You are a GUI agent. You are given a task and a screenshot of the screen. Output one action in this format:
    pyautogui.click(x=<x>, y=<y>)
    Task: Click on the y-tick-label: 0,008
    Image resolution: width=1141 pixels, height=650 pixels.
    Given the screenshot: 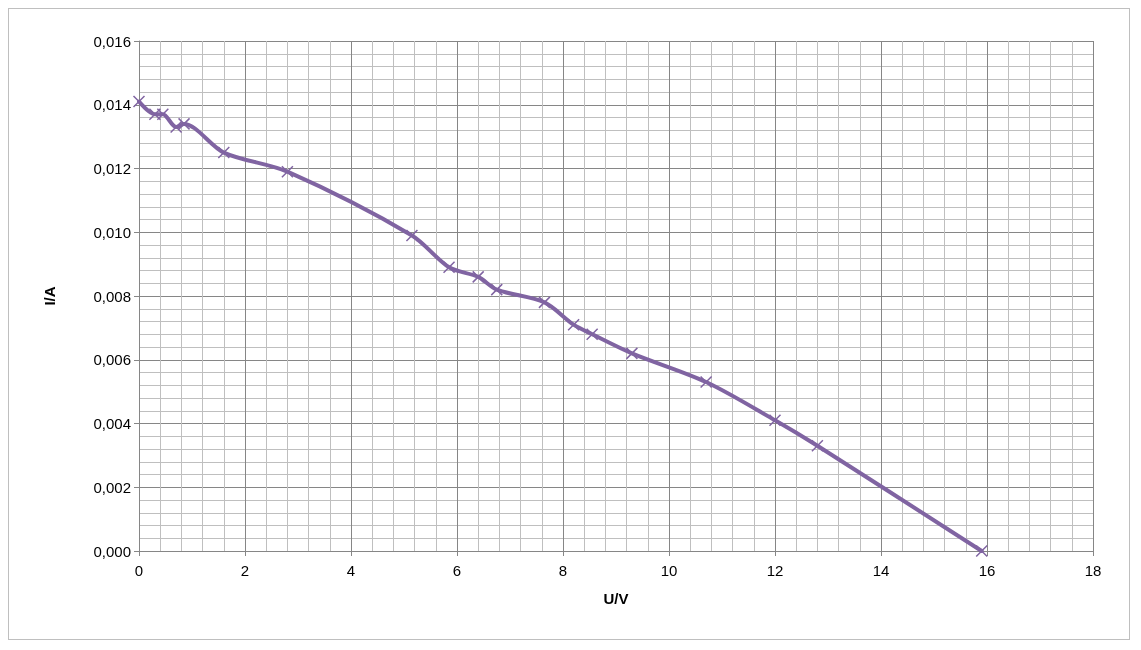 What is the action you would take?
    pyautogui.click(x=112, y=296)
    